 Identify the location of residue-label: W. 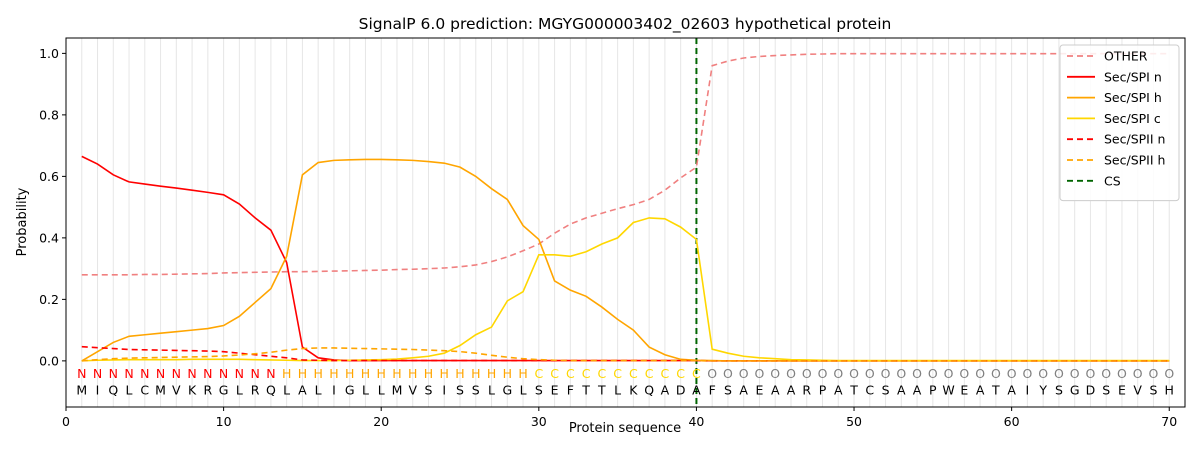
(948, 390).